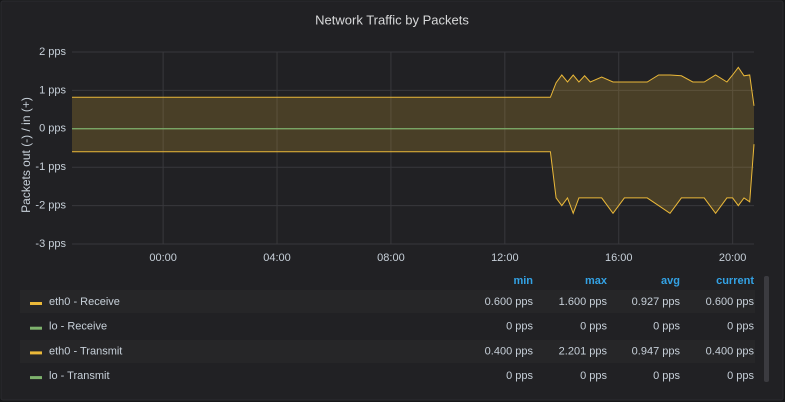  I want to click on legend-label: lo - Transmit, so click(79, 376).